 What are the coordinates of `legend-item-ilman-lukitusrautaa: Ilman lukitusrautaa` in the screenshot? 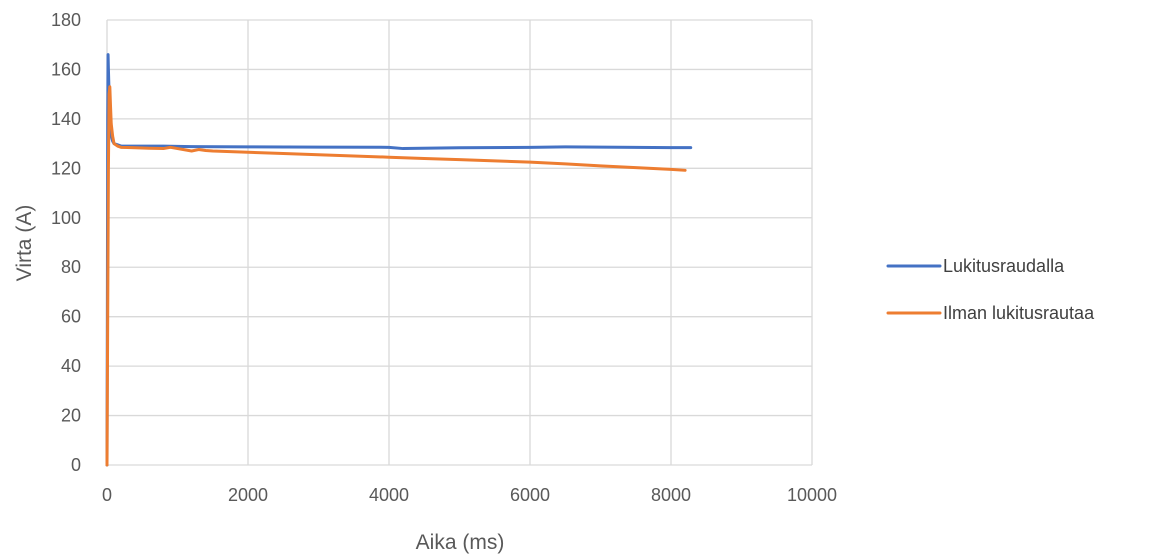 It's located at (990, 313).